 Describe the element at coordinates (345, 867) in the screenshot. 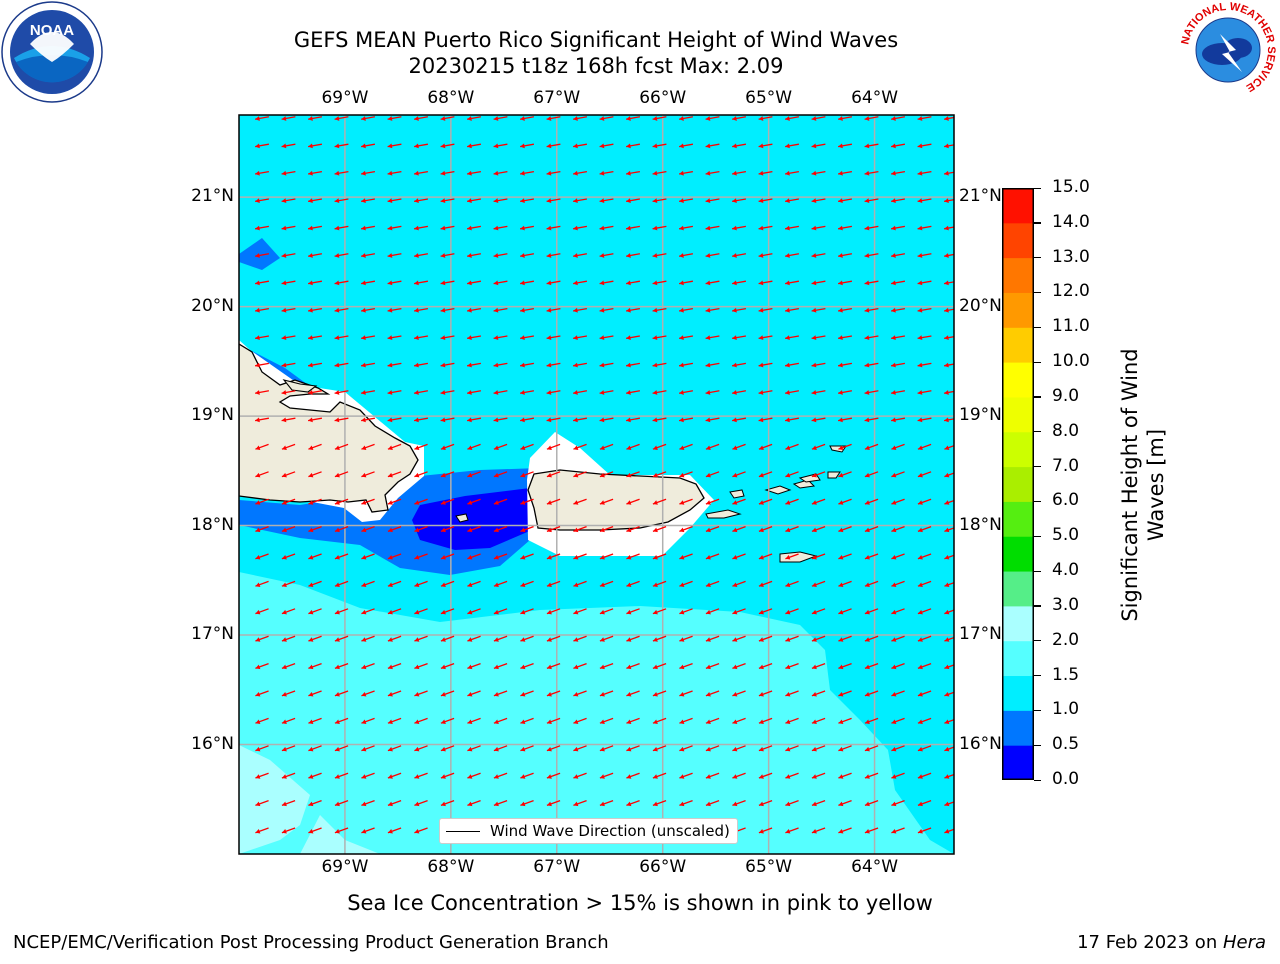

I see `bottom-lon-tick: 69°W` at that location.